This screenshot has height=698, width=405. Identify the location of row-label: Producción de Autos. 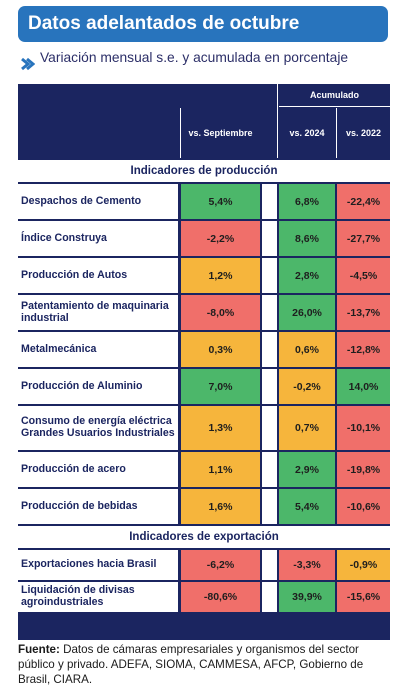
(98, 275).